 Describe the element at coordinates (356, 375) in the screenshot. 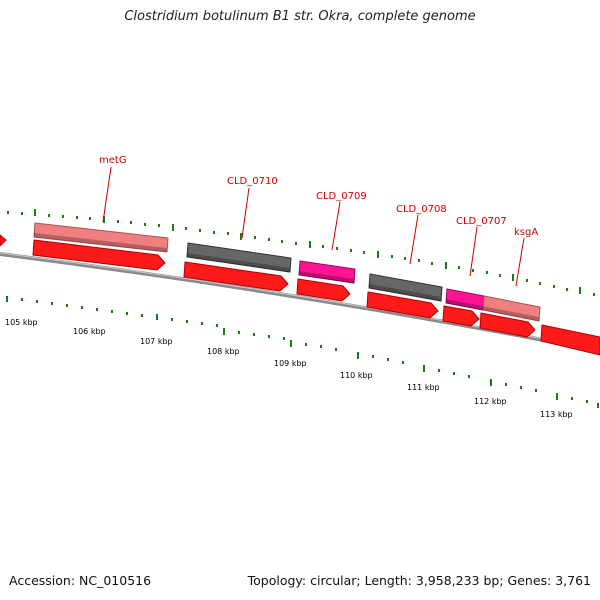

I see `kbp-label-110: 110 kbp` at that location.